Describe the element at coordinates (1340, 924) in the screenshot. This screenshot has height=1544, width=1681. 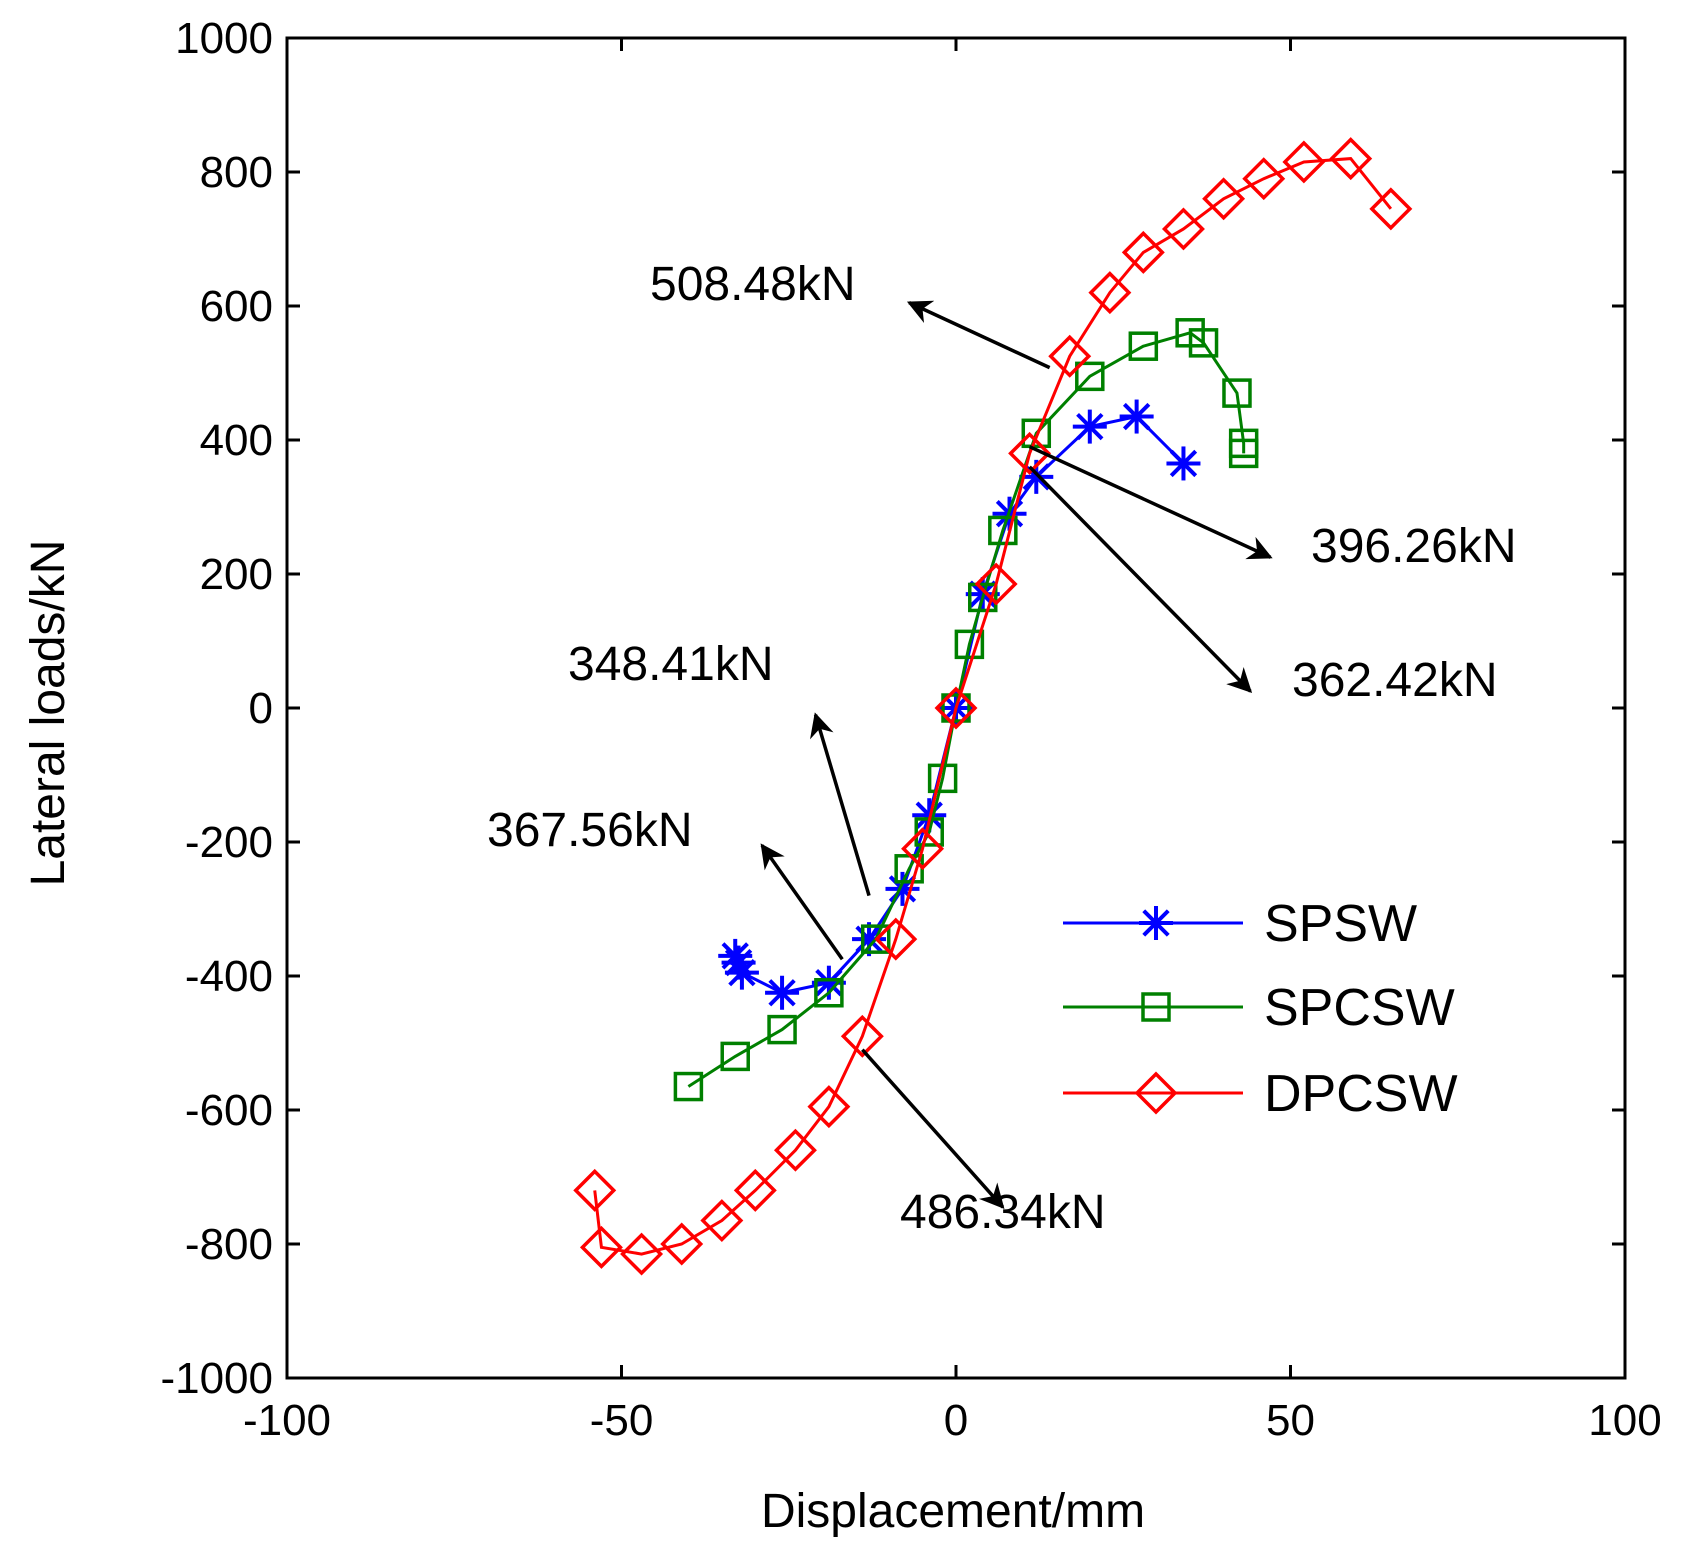
I see `legend-label: SPSW` at that location.